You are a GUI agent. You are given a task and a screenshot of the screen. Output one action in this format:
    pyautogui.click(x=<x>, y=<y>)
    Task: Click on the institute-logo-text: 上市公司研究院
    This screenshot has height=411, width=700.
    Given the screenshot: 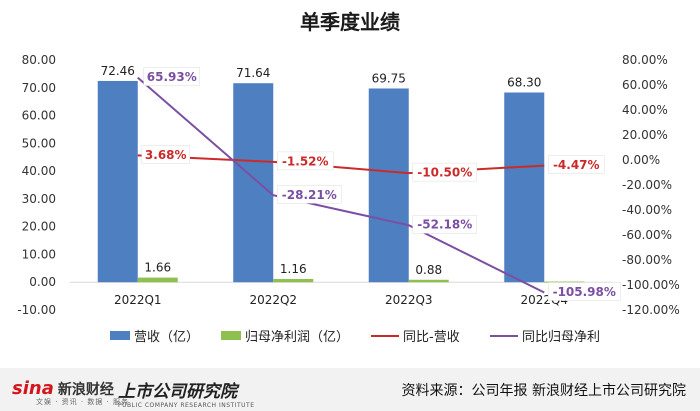 What is the action you would take?
    pyautogui.click(x=177, y=392)
    